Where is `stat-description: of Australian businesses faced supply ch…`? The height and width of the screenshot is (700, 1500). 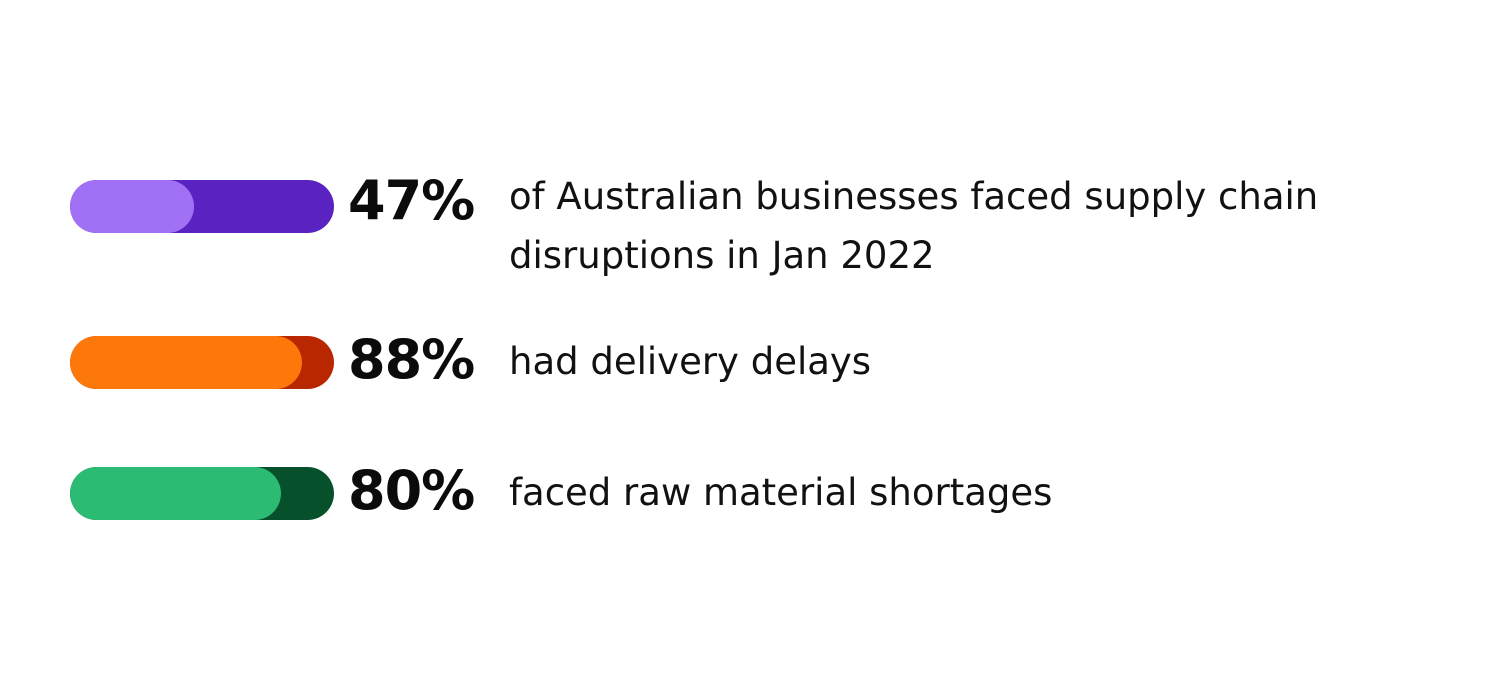
stat-description: of Australian businesses faced supply ch… is located at coordinates (914, 226).